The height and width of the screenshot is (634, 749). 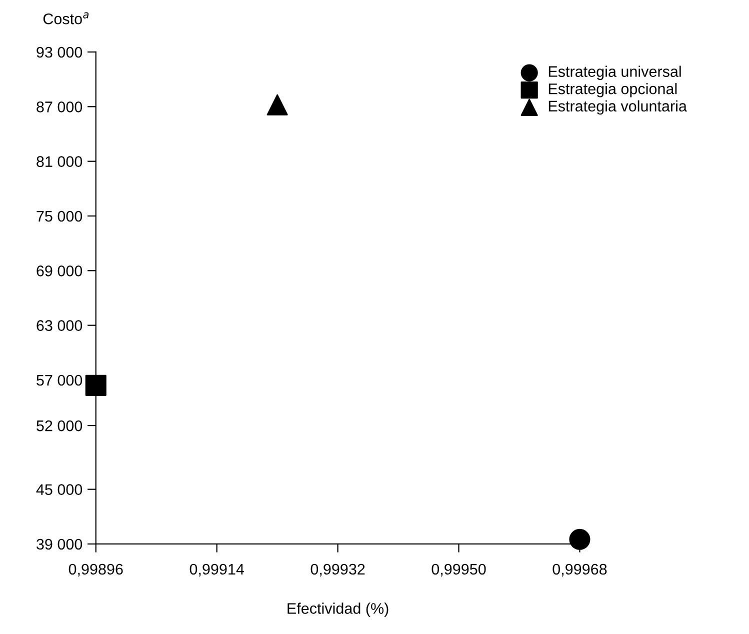 What do you see at coordinates (612, 90) in the screenshot?
I see `legend-label: Estrategia opcional` at bounding box center [612, 90].